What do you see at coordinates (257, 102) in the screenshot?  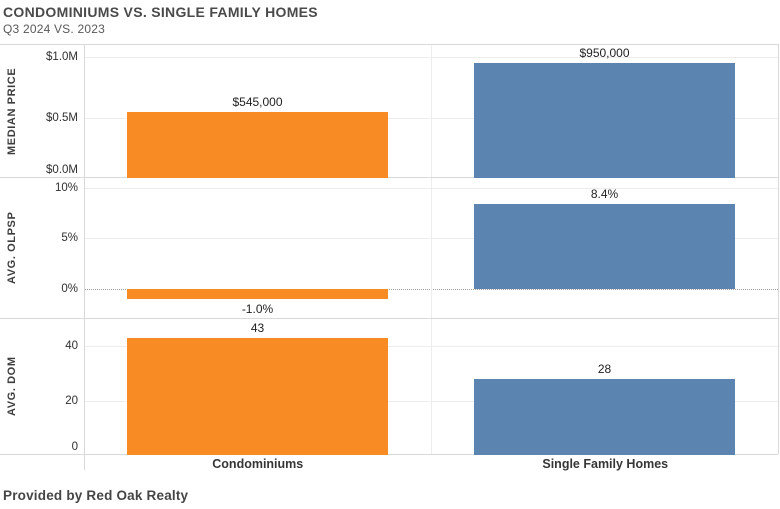 I see `bar-value-label: $545,000` at bounding box center [257, 102].